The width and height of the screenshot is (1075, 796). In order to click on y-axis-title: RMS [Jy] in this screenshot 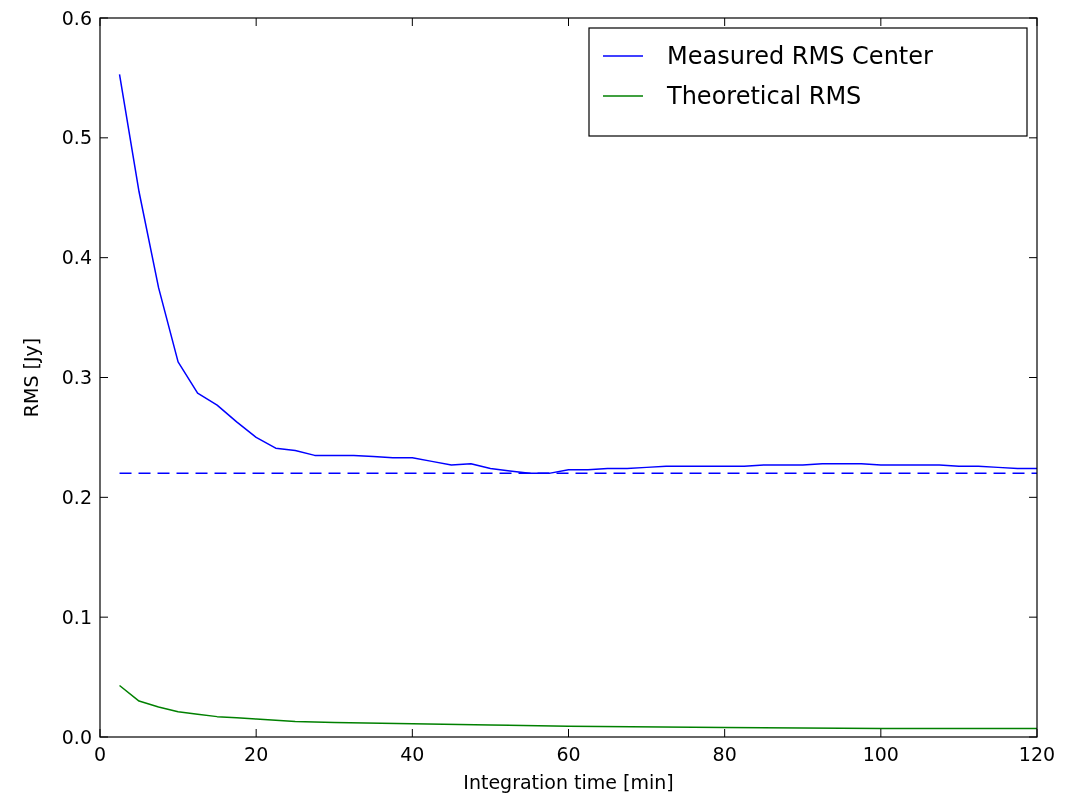, I will do `click(31, 377)`.